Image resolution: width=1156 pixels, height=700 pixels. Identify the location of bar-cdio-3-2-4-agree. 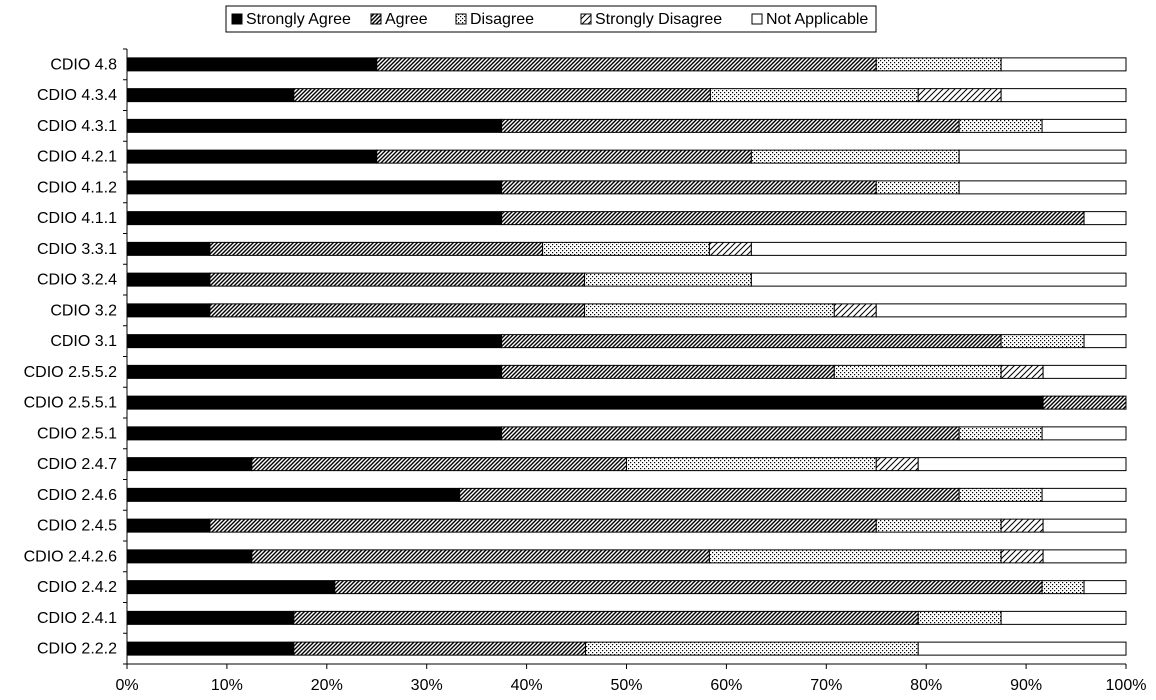
(397, 279).